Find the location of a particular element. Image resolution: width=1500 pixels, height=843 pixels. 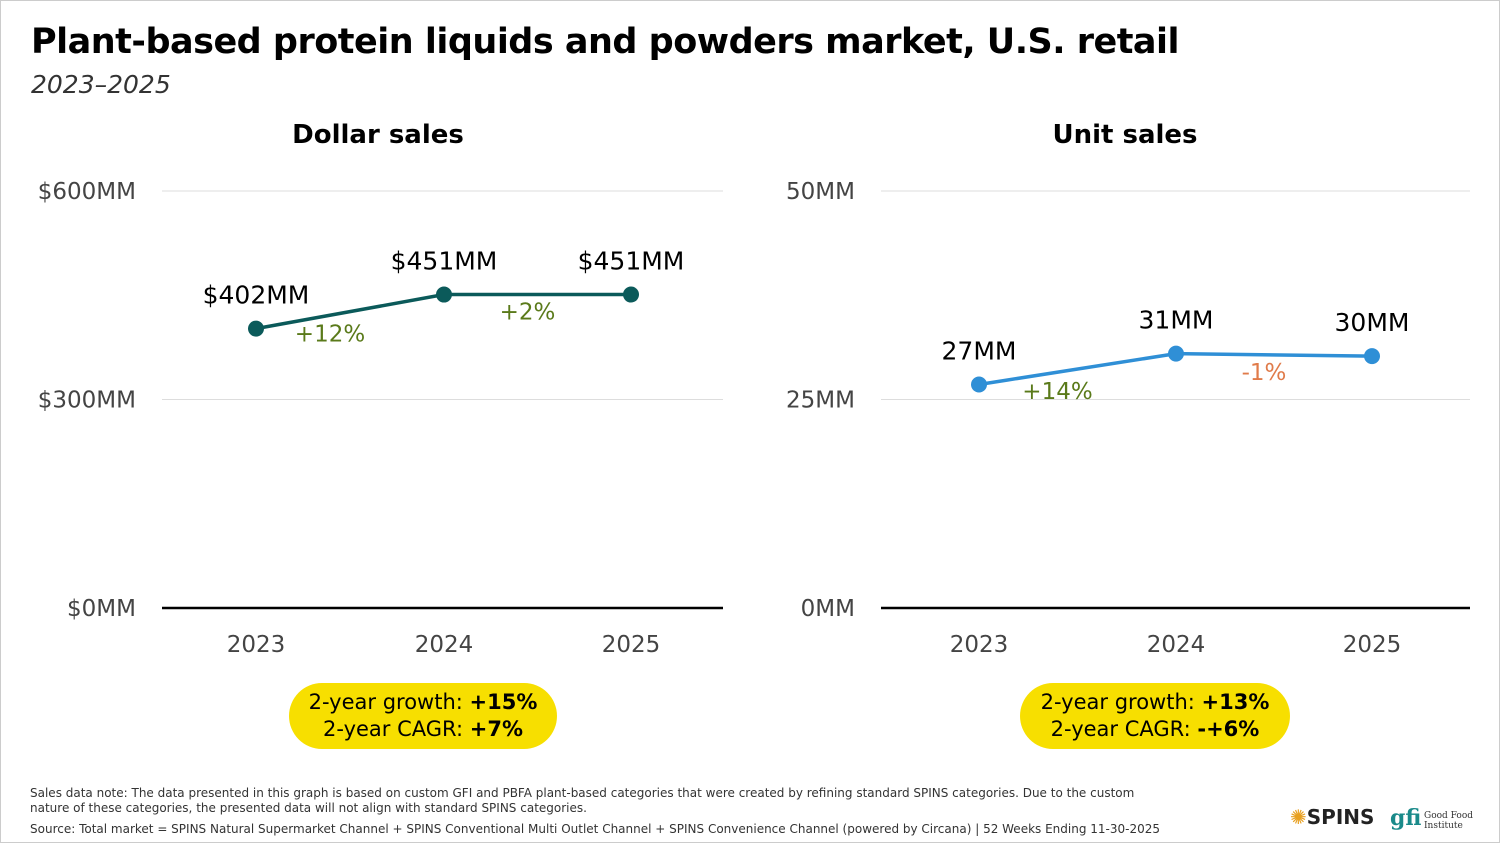

gfi-logo-text: Good Food Institute is located at coordinates (1448, 821).